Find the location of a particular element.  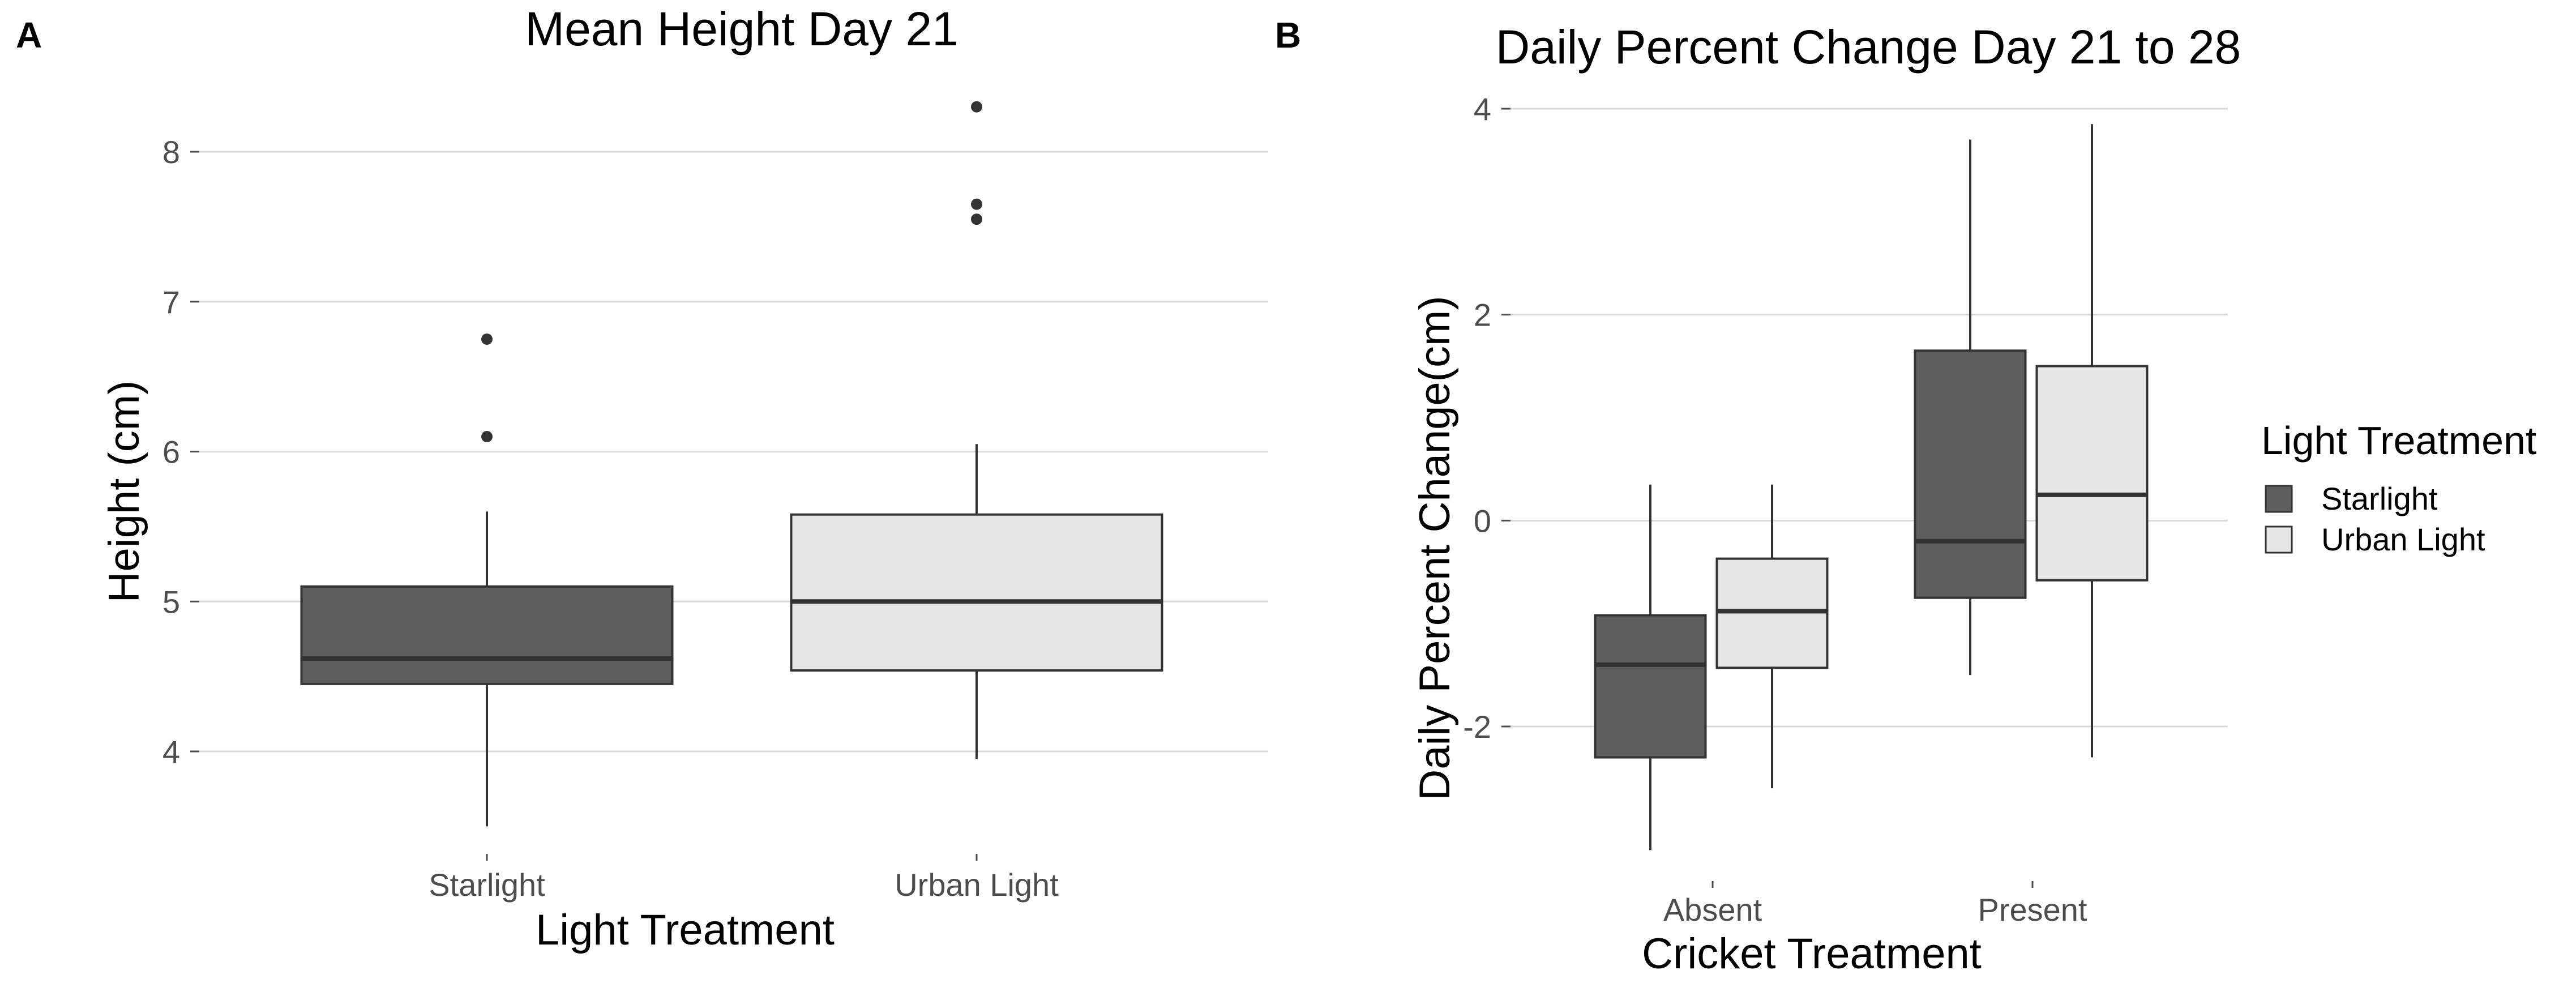

box-absent-urban-light is located at coordinates (1772, 637).